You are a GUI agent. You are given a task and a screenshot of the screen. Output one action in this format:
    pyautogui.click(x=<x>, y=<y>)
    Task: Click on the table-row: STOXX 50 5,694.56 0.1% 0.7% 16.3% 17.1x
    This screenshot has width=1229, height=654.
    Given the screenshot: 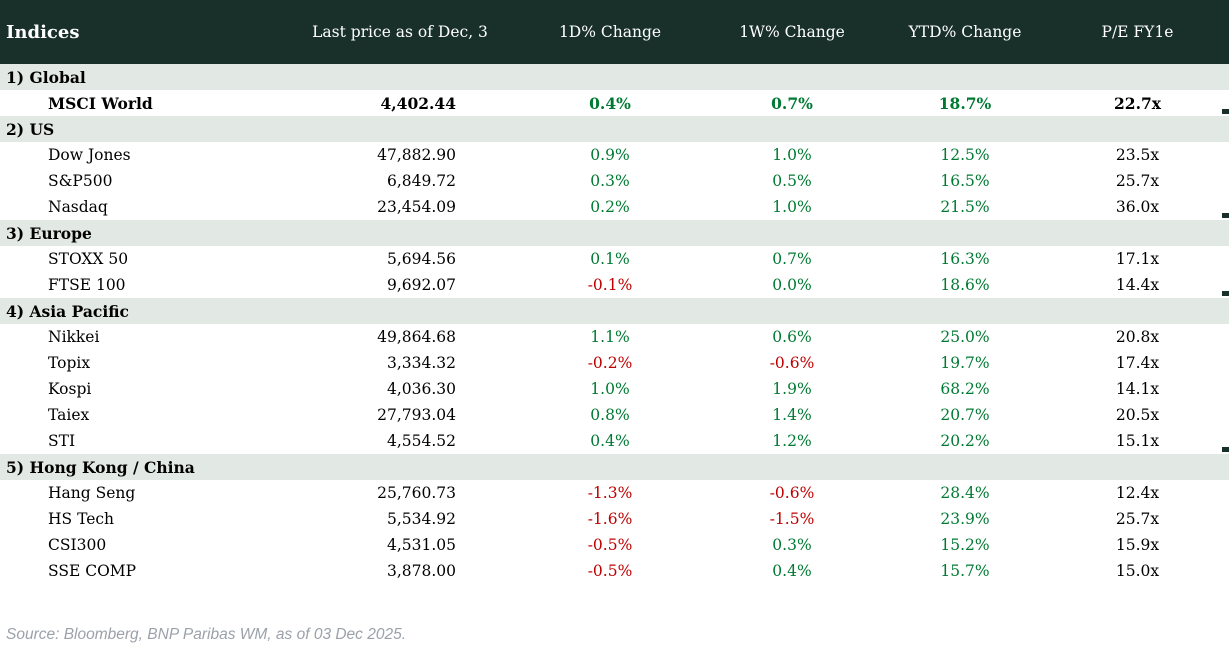 What is the action you would take?
    pyautogui.click(x=614, y=259)
    